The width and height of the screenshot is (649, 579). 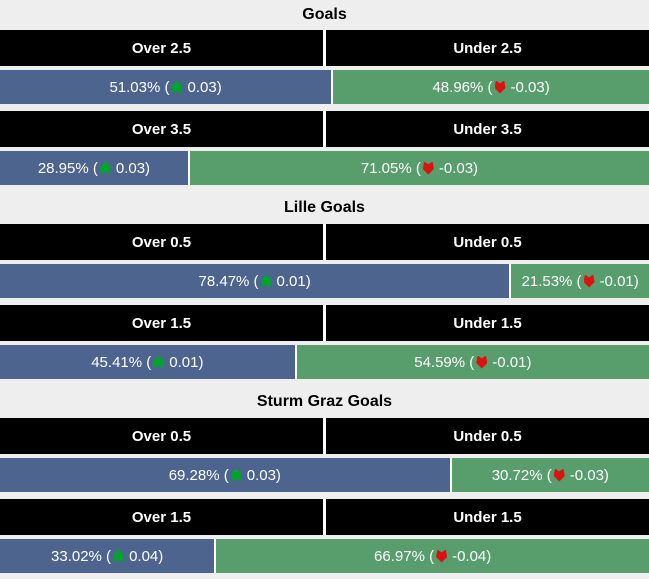 I want to click on bar-label-pct: 21.53% (, so click(x=551, y=281).